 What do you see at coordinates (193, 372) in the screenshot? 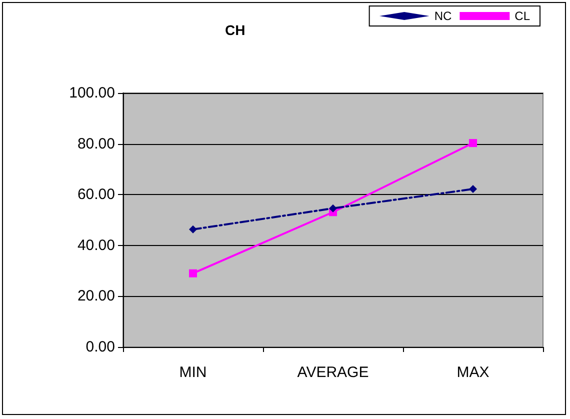
I see `x-tick-label: MIN` at bounding box center [193, 372].